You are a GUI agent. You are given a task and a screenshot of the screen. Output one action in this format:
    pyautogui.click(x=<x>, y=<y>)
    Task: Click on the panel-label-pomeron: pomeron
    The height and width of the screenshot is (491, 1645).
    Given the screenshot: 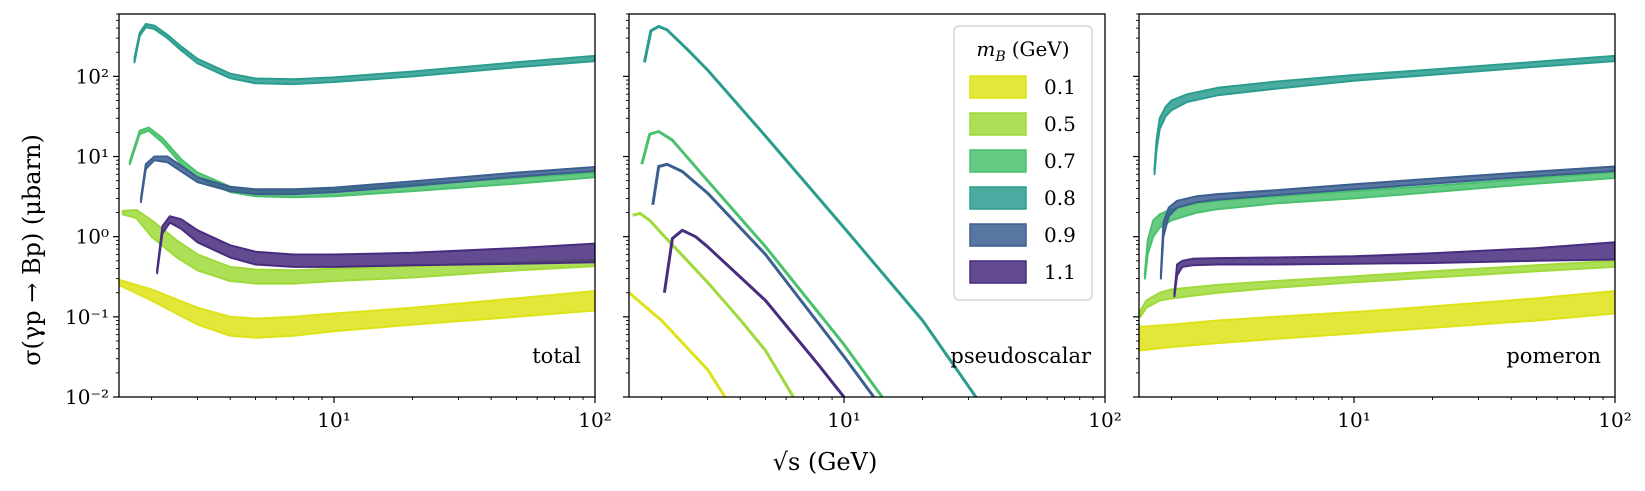 What is the action you would take?
    pyautogui.click(x=1553, y=356)
    